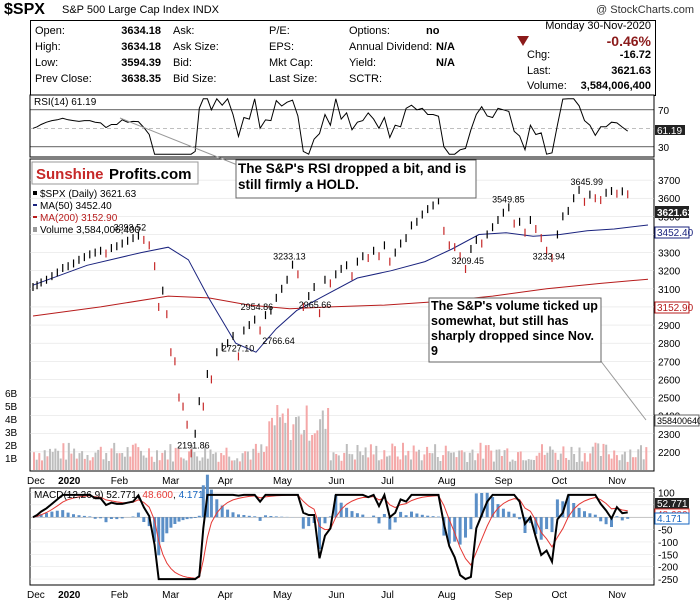 The image size is (700, 603). I want to click on macd-last-box, so click(672, 503).